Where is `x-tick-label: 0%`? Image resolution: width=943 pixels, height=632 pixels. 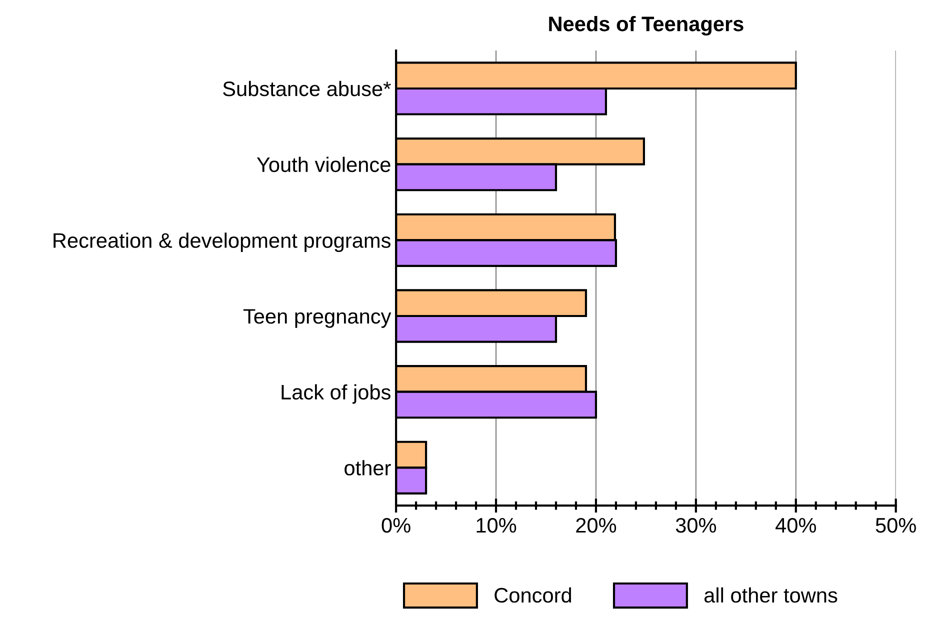
x-tick-label: 0% is located at coordinates (396, 525).